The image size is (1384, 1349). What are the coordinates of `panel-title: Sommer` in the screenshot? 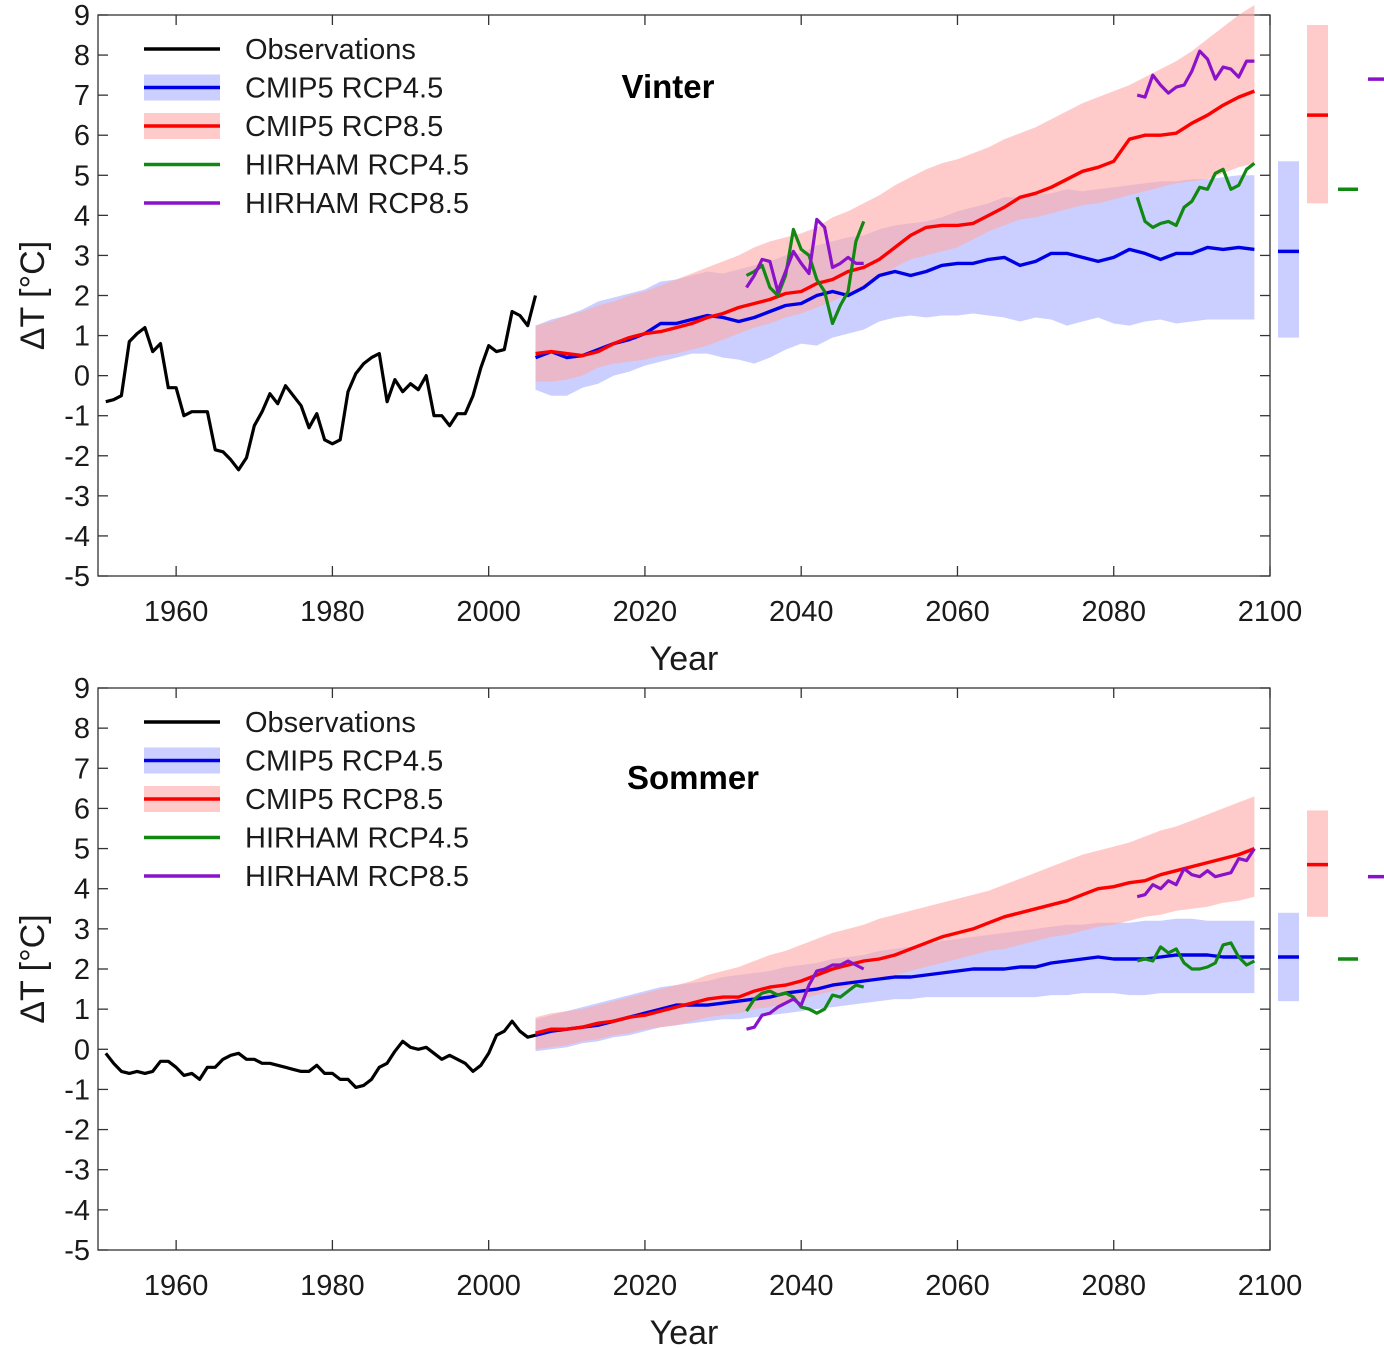 It's located at (693, 777).